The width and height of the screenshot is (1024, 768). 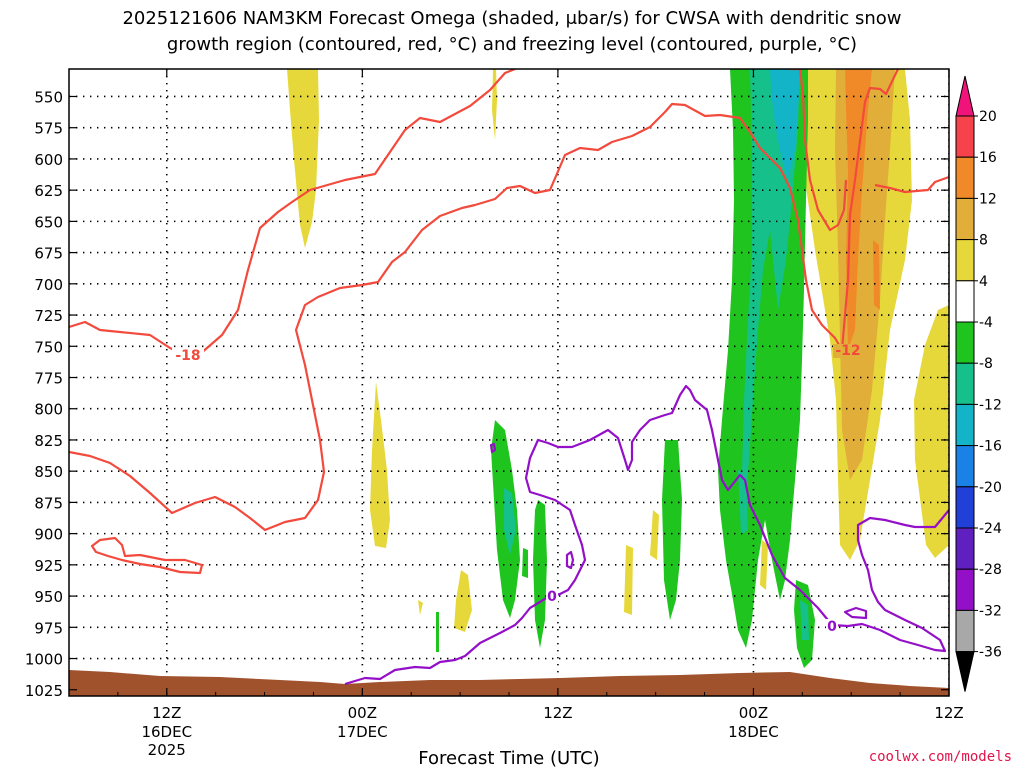 What do you see at coordinates (167, 750) in the screenshot?
I see `x-tick-label-year: 2025` at bounding box center [167, 750].